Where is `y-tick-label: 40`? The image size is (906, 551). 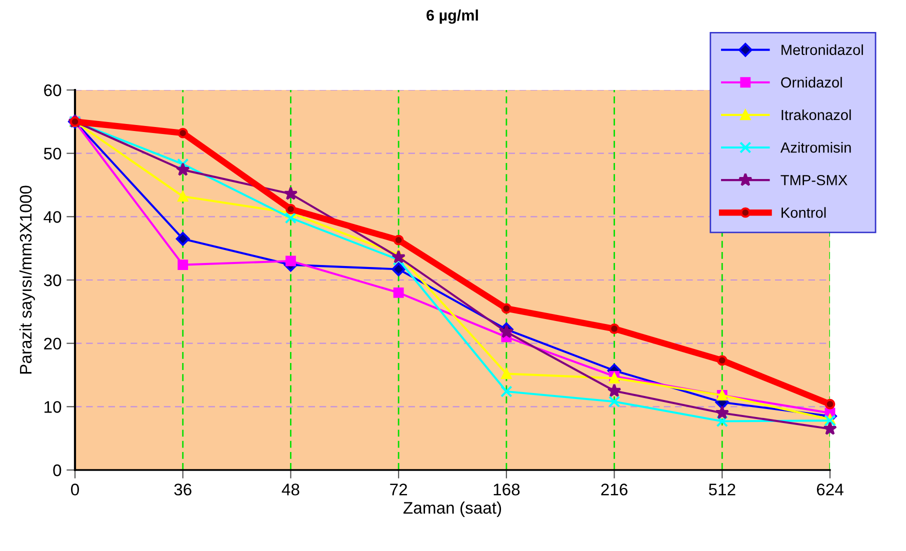
y-tick-label: 40 is located at coordinates (53, 217).